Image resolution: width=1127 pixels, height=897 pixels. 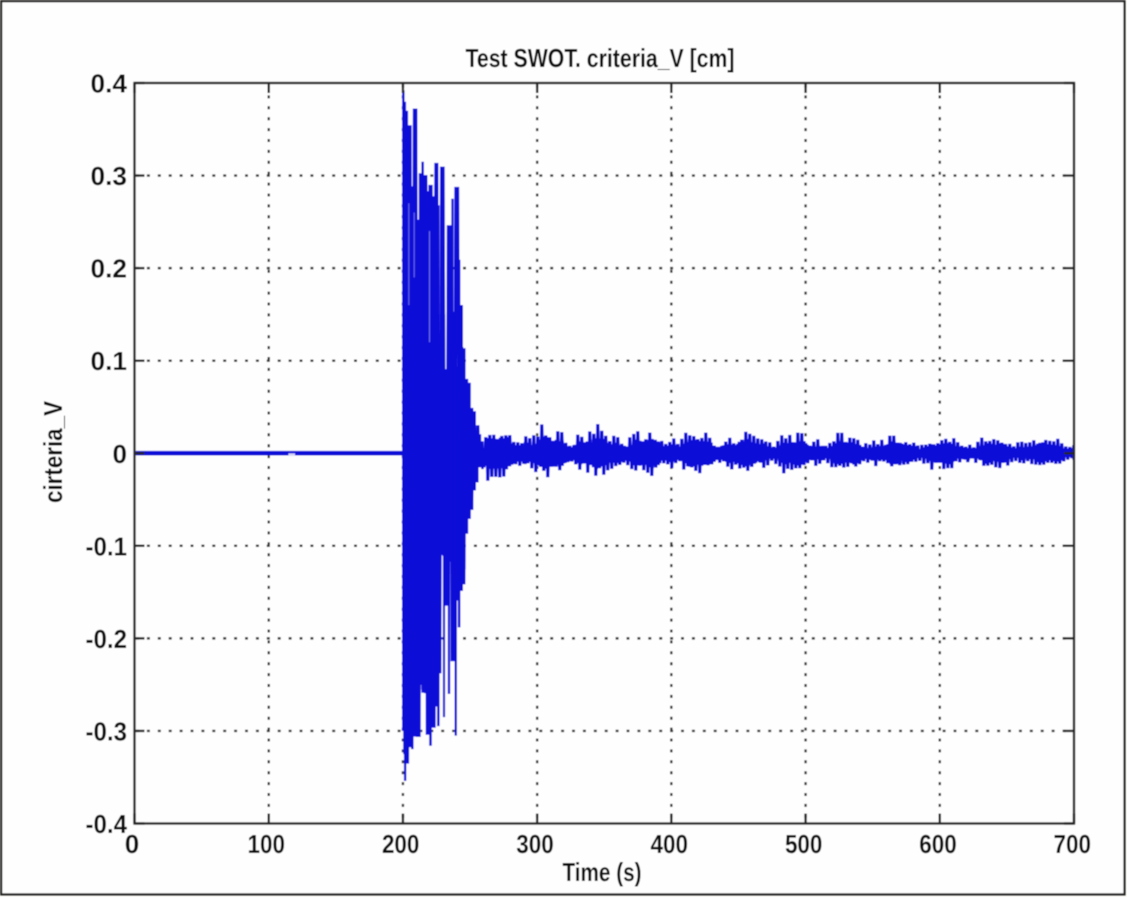 I want to click on svg-text: -0.2, so click(x=107, y=639).